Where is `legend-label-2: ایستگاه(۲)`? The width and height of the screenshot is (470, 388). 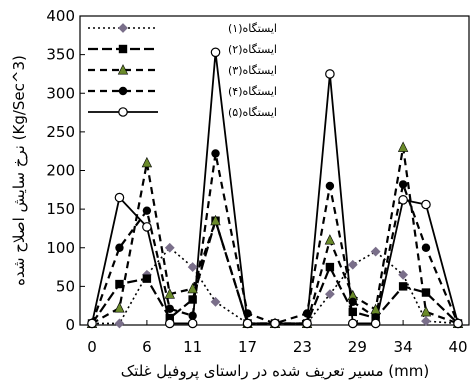 legend-label-2: ایستگاه(۲) is located at coordinates (252, 49).